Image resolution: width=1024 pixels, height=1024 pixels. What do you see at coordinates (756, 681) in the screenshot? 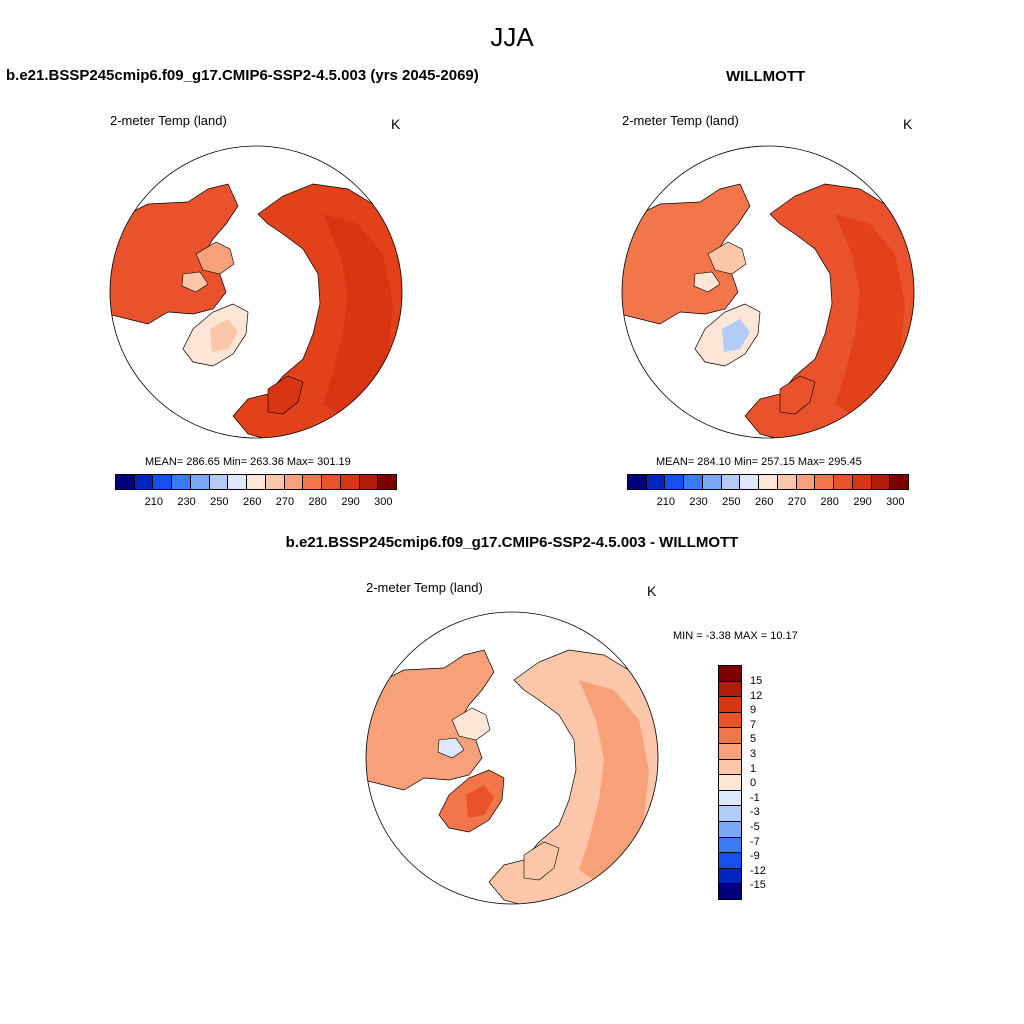
I see `colorbar-tick-label: 15` at bounding box center [756, 681].